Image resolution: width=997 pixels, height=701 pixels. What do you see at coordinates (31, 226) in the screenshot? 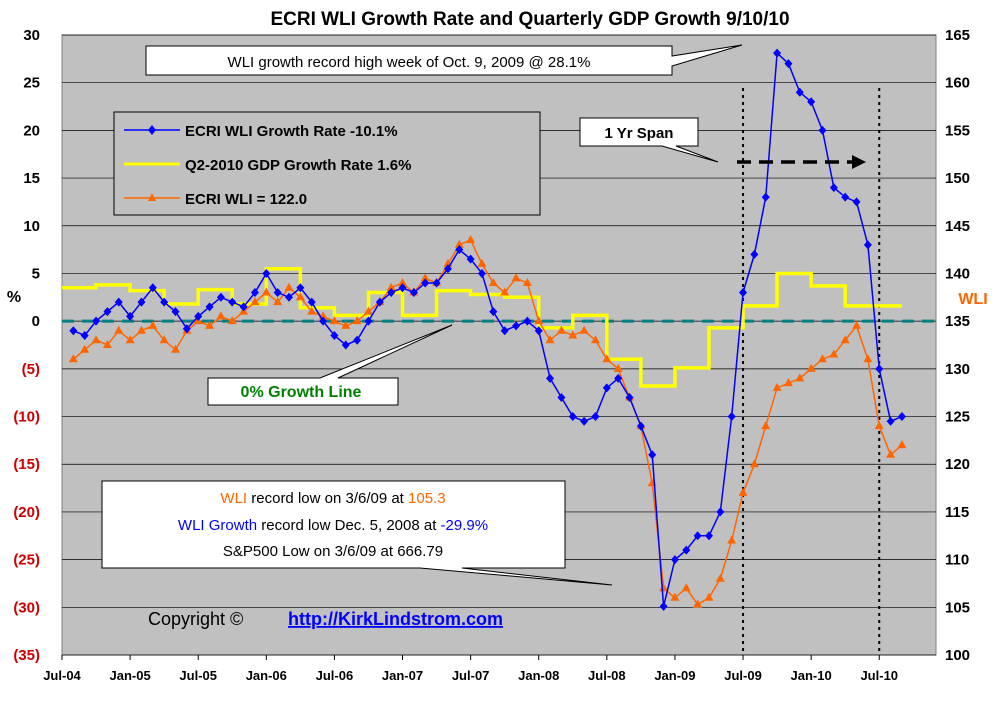
I see `left-tick-label: 10` at bounding box center [31, 226].